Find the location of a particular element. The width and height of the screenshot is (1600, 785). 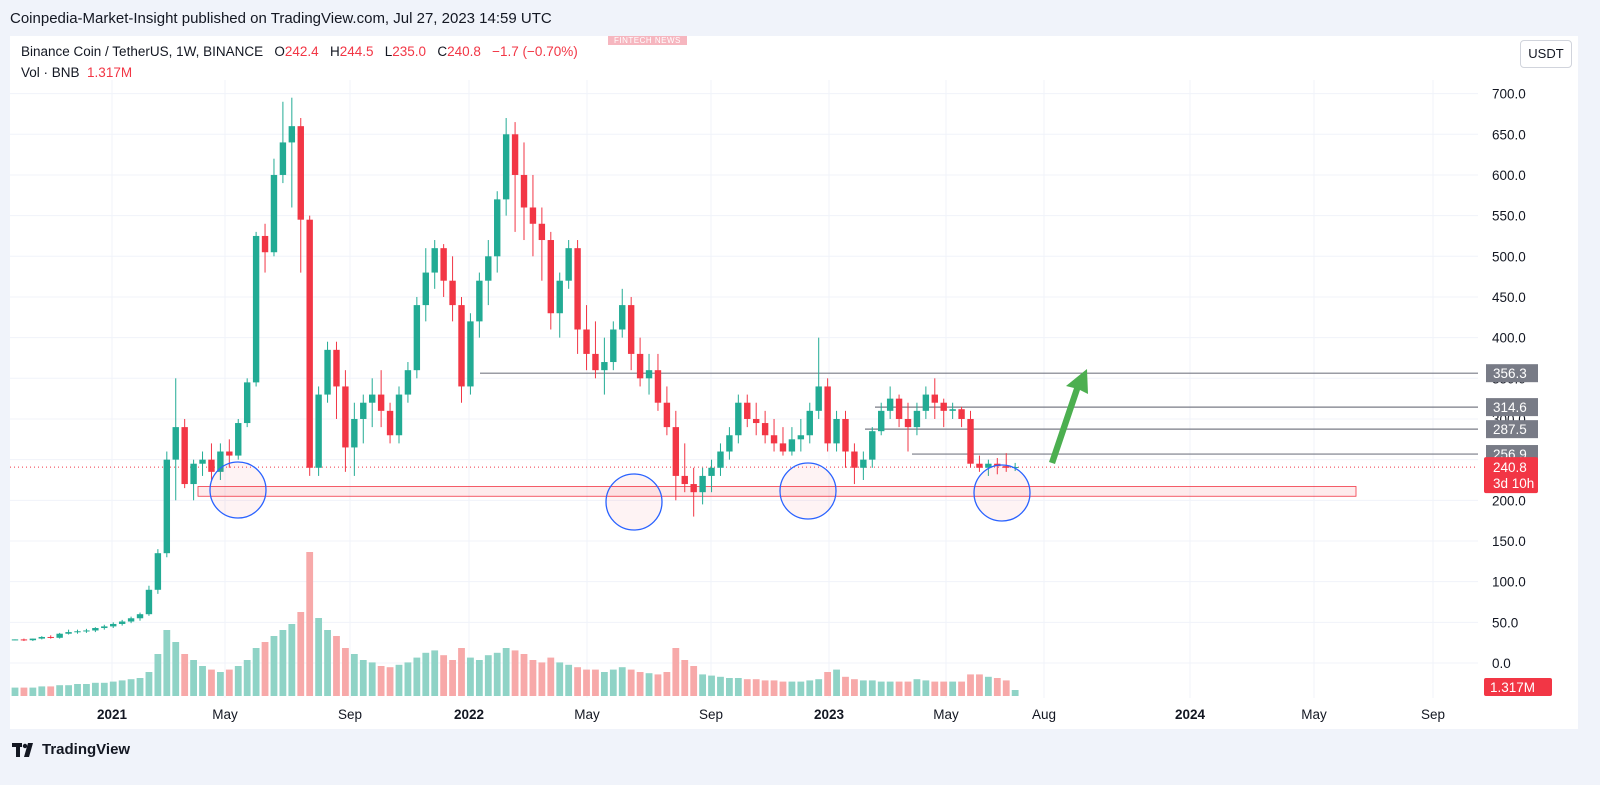

tradingview-brand: TradingView is located at coordinates (71, 749).